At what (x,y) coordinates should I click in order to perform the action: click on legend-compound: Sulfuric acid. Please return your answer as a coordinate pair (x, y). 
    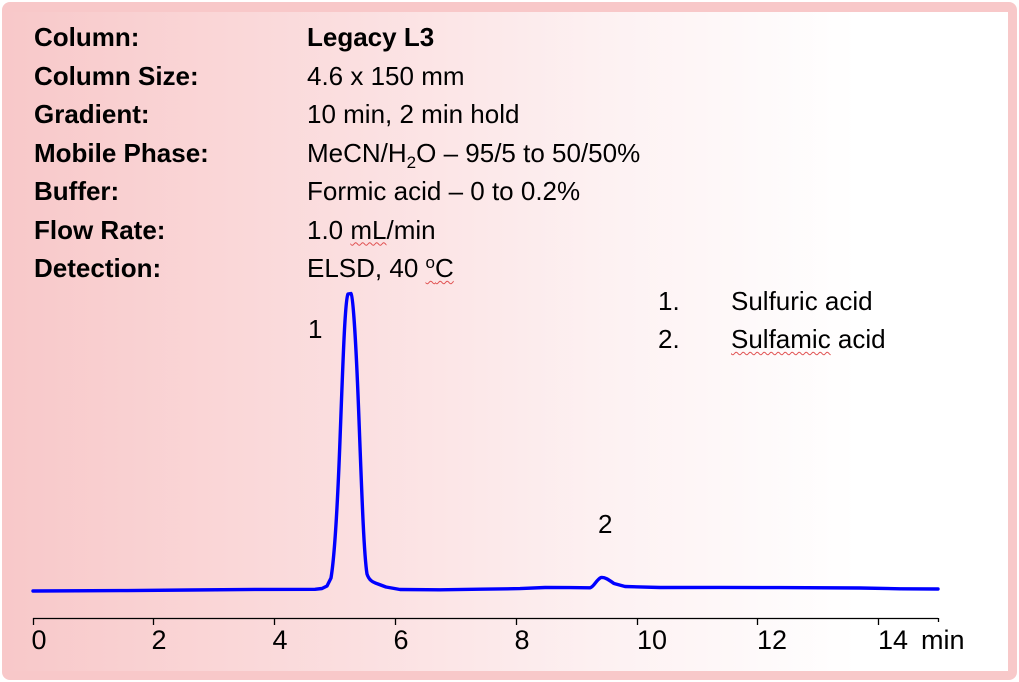
    Looking at the image, I should click on (802, 301).